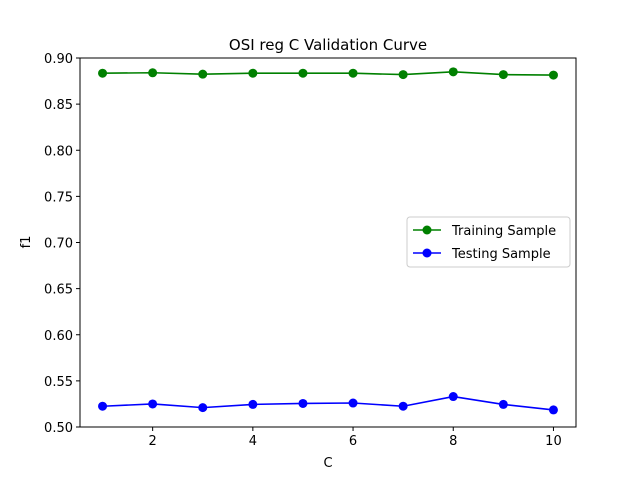 This screenshot has width=640, height=480. I want to click on y-tick-label: 0.75, so click(58, 197).